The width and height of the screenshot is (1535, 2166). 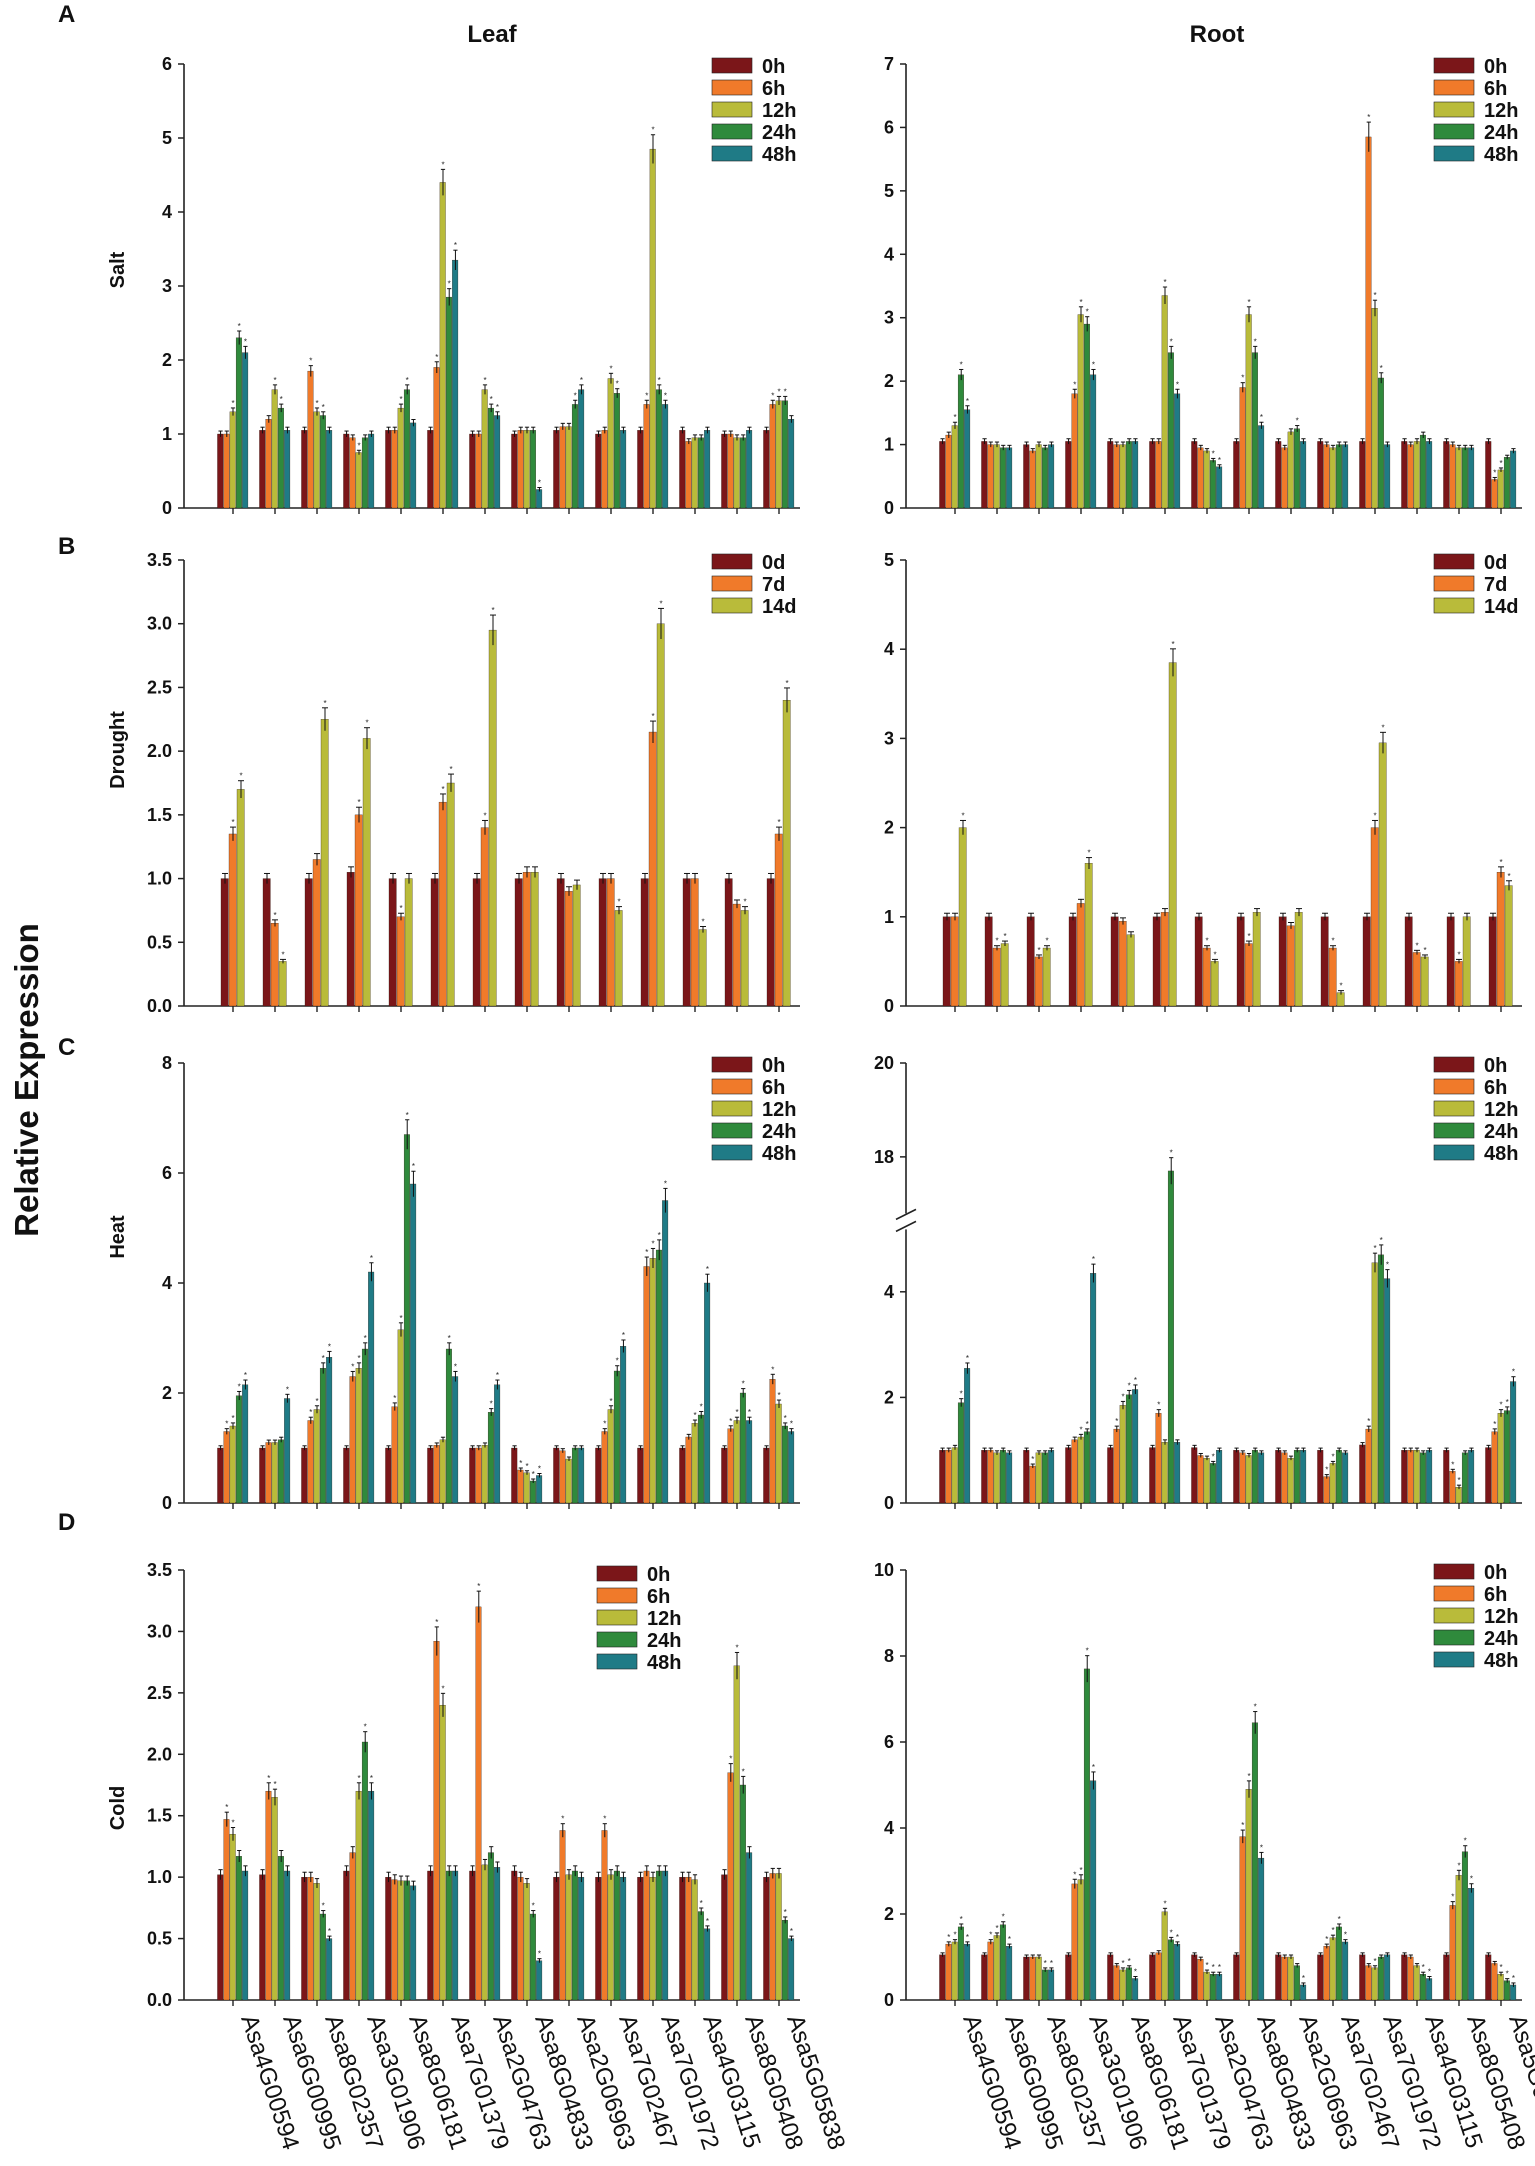 I want to click on y-tick-label: 0.5, so click(x=159, y=1939).